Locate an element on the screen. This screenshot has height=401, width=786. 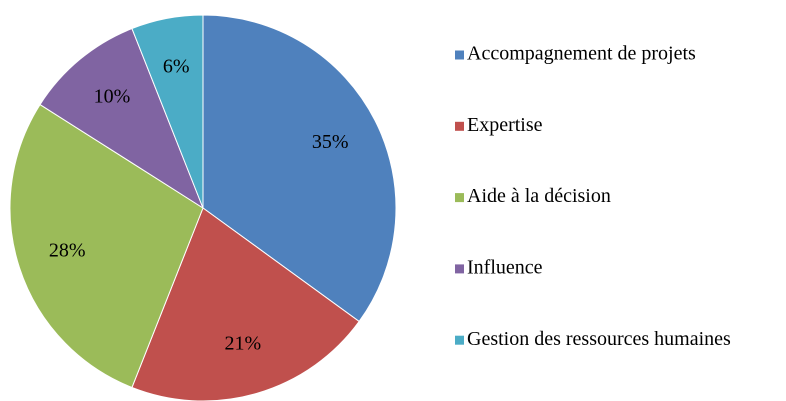
data-label: 21% is located at coordinates (243, 344).